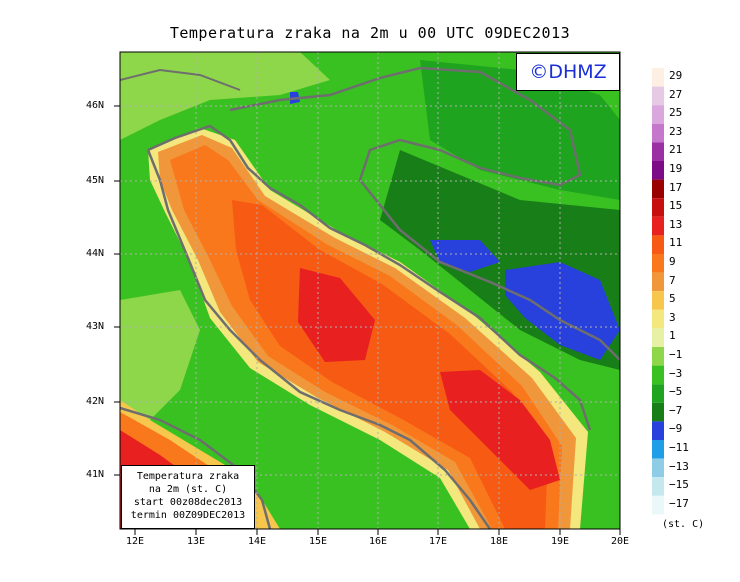 This screenshot has width=740, height=582. I want to click on lat-label-44n: 44N, so click(95, 253).